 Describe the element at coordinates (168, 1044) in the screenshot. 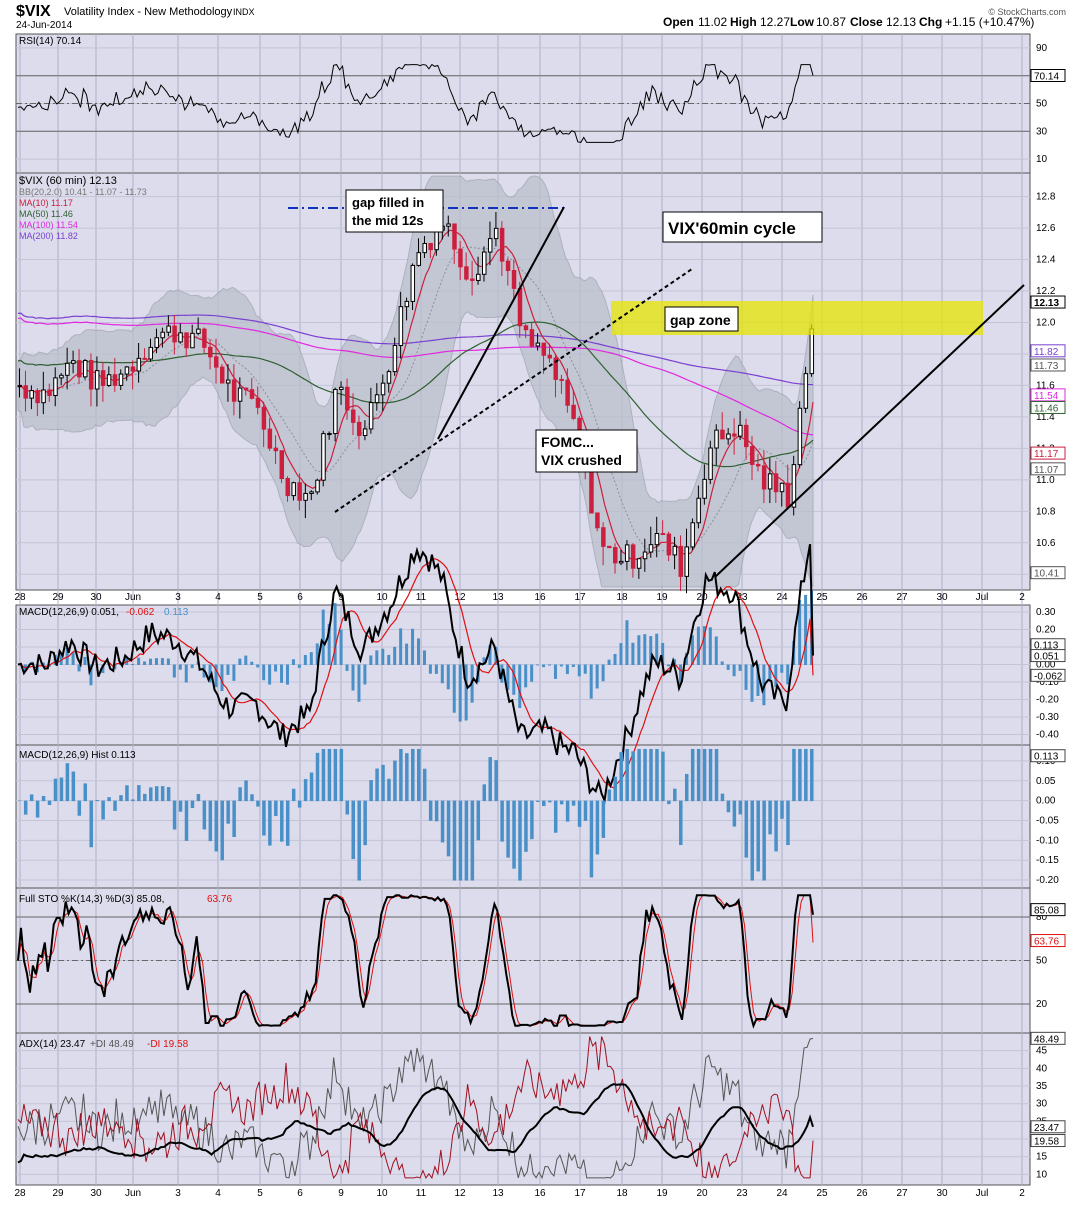

I see `adx-mdi-label: -DI 19.58` at that location.